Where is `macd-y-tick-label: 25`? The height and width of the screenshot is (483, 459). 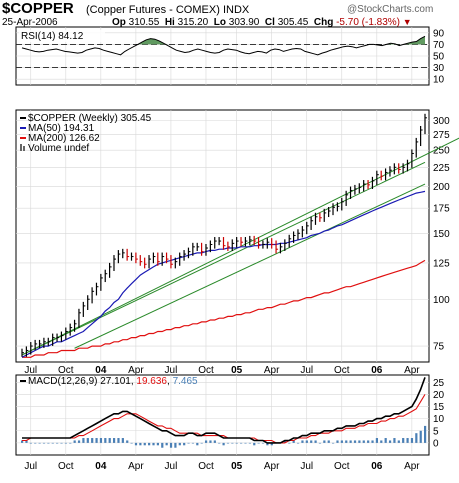
macd-y-tick-label: 25 is located at coordinates (439, 383).